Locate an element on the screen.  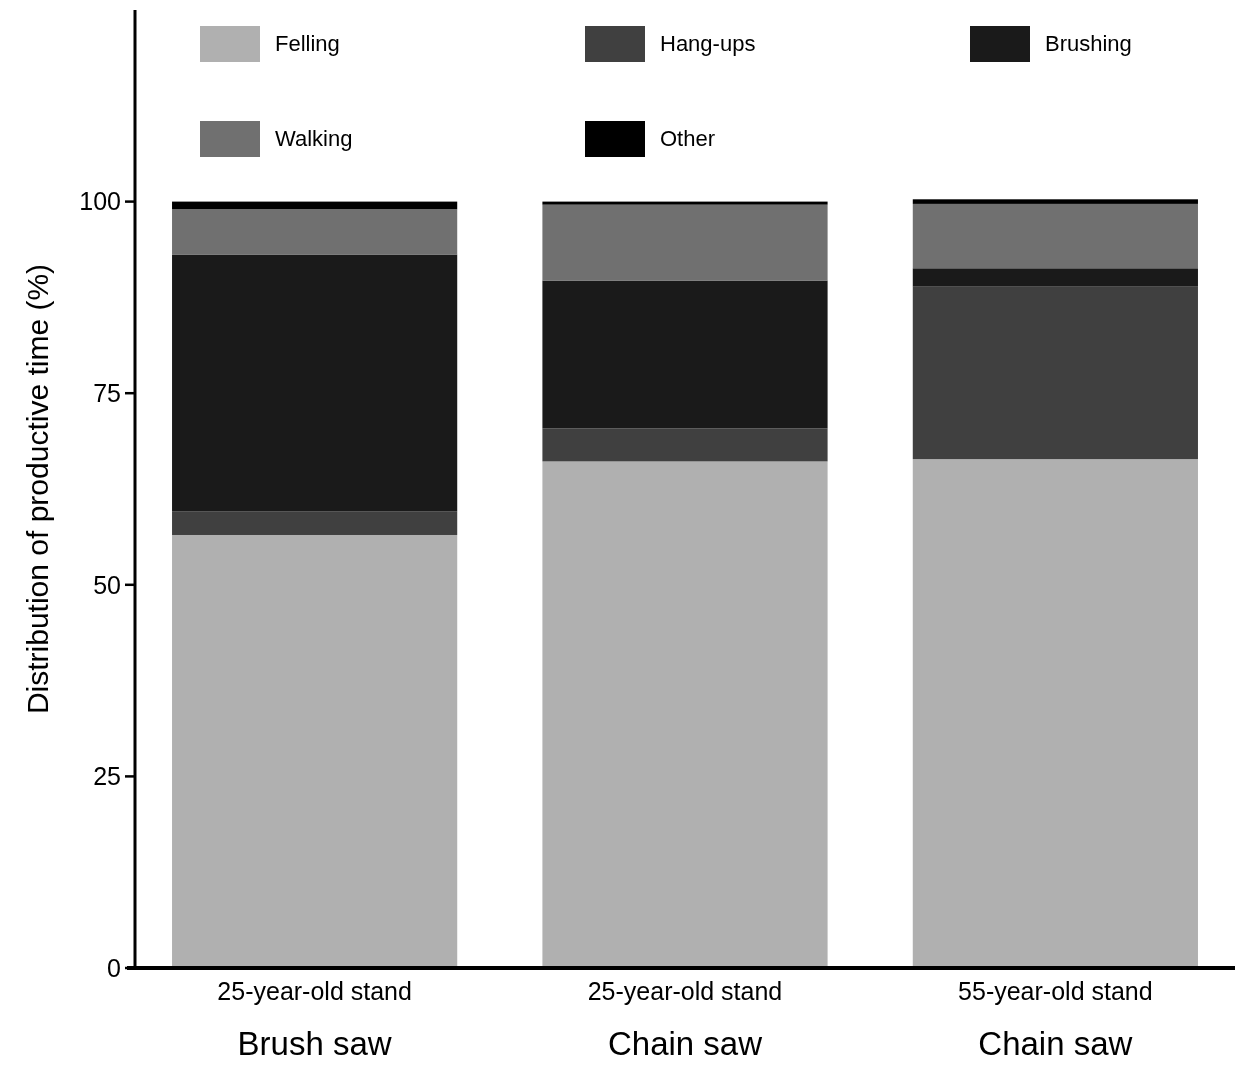
x-tick-label: 25-year-old stand Chain saw is located at coordinates (685, 1019).